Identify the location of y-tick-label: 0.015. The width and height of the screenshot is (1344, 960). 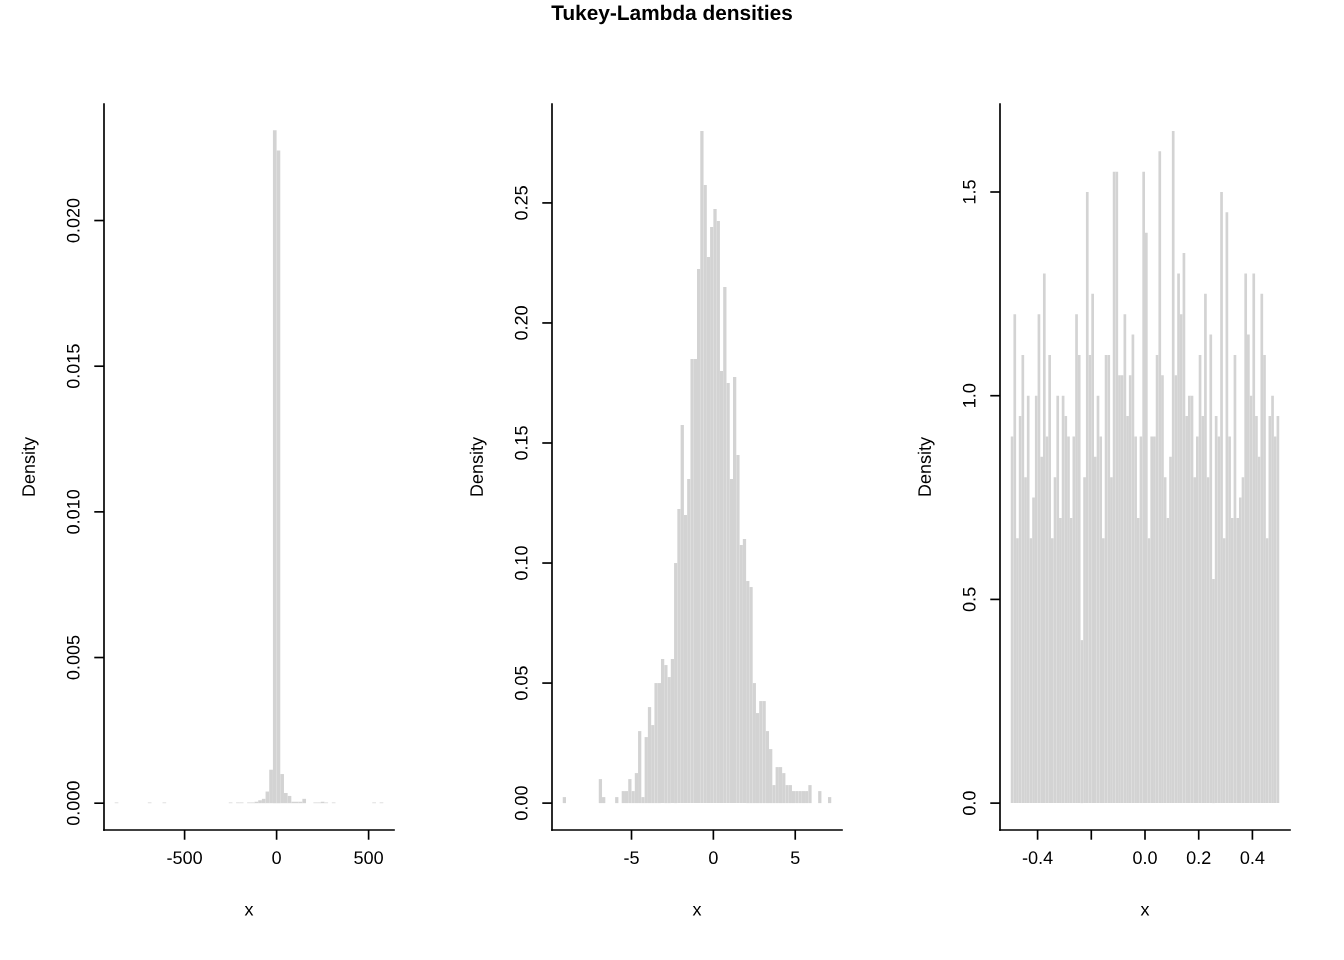
(73, 366).